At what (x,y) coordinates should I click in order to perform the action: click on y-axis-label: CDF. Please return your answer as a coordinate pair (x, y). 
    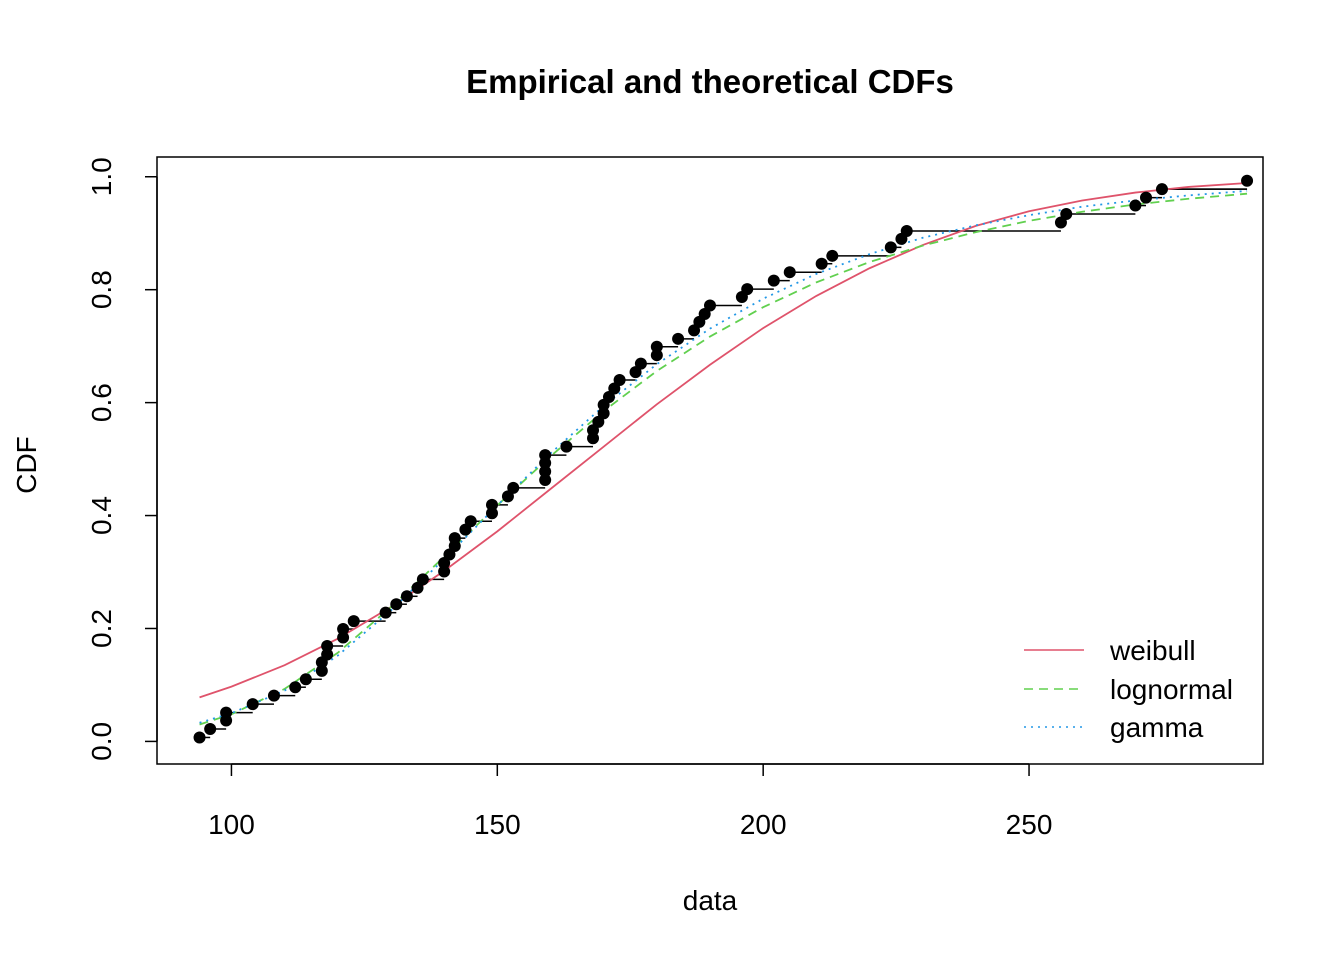
    Looking at the image, I should click on (26, 465).